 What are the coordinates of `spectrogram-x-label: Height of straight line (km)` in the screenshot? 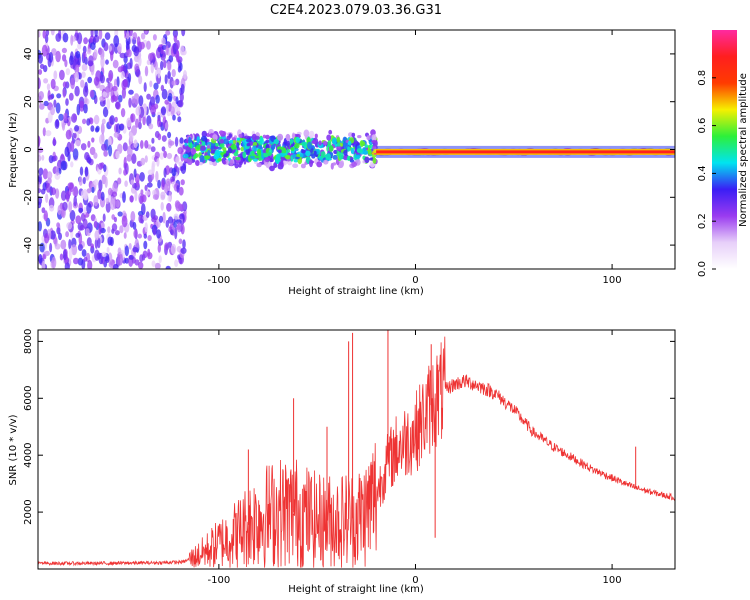 It's located at (356, 291).